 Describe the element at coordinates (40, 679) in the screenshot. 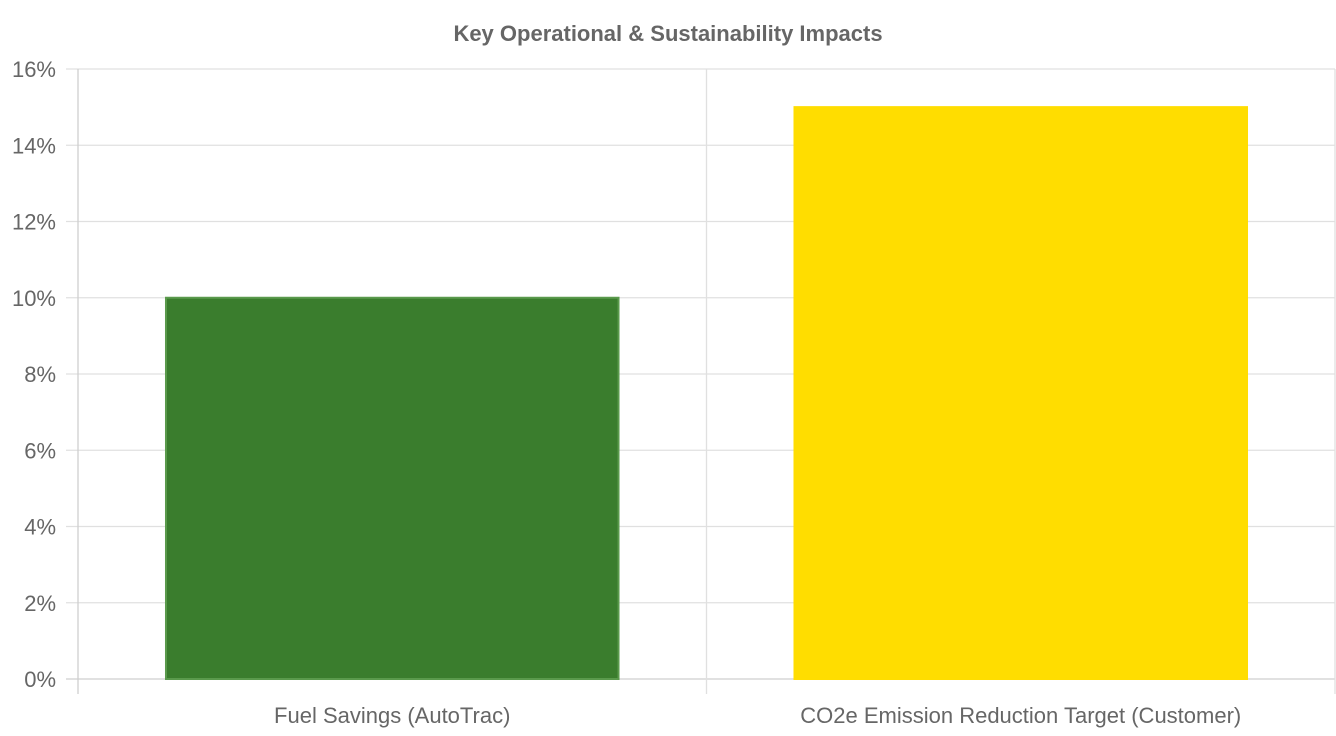

I see `y-tick-label: 0%` at that location.